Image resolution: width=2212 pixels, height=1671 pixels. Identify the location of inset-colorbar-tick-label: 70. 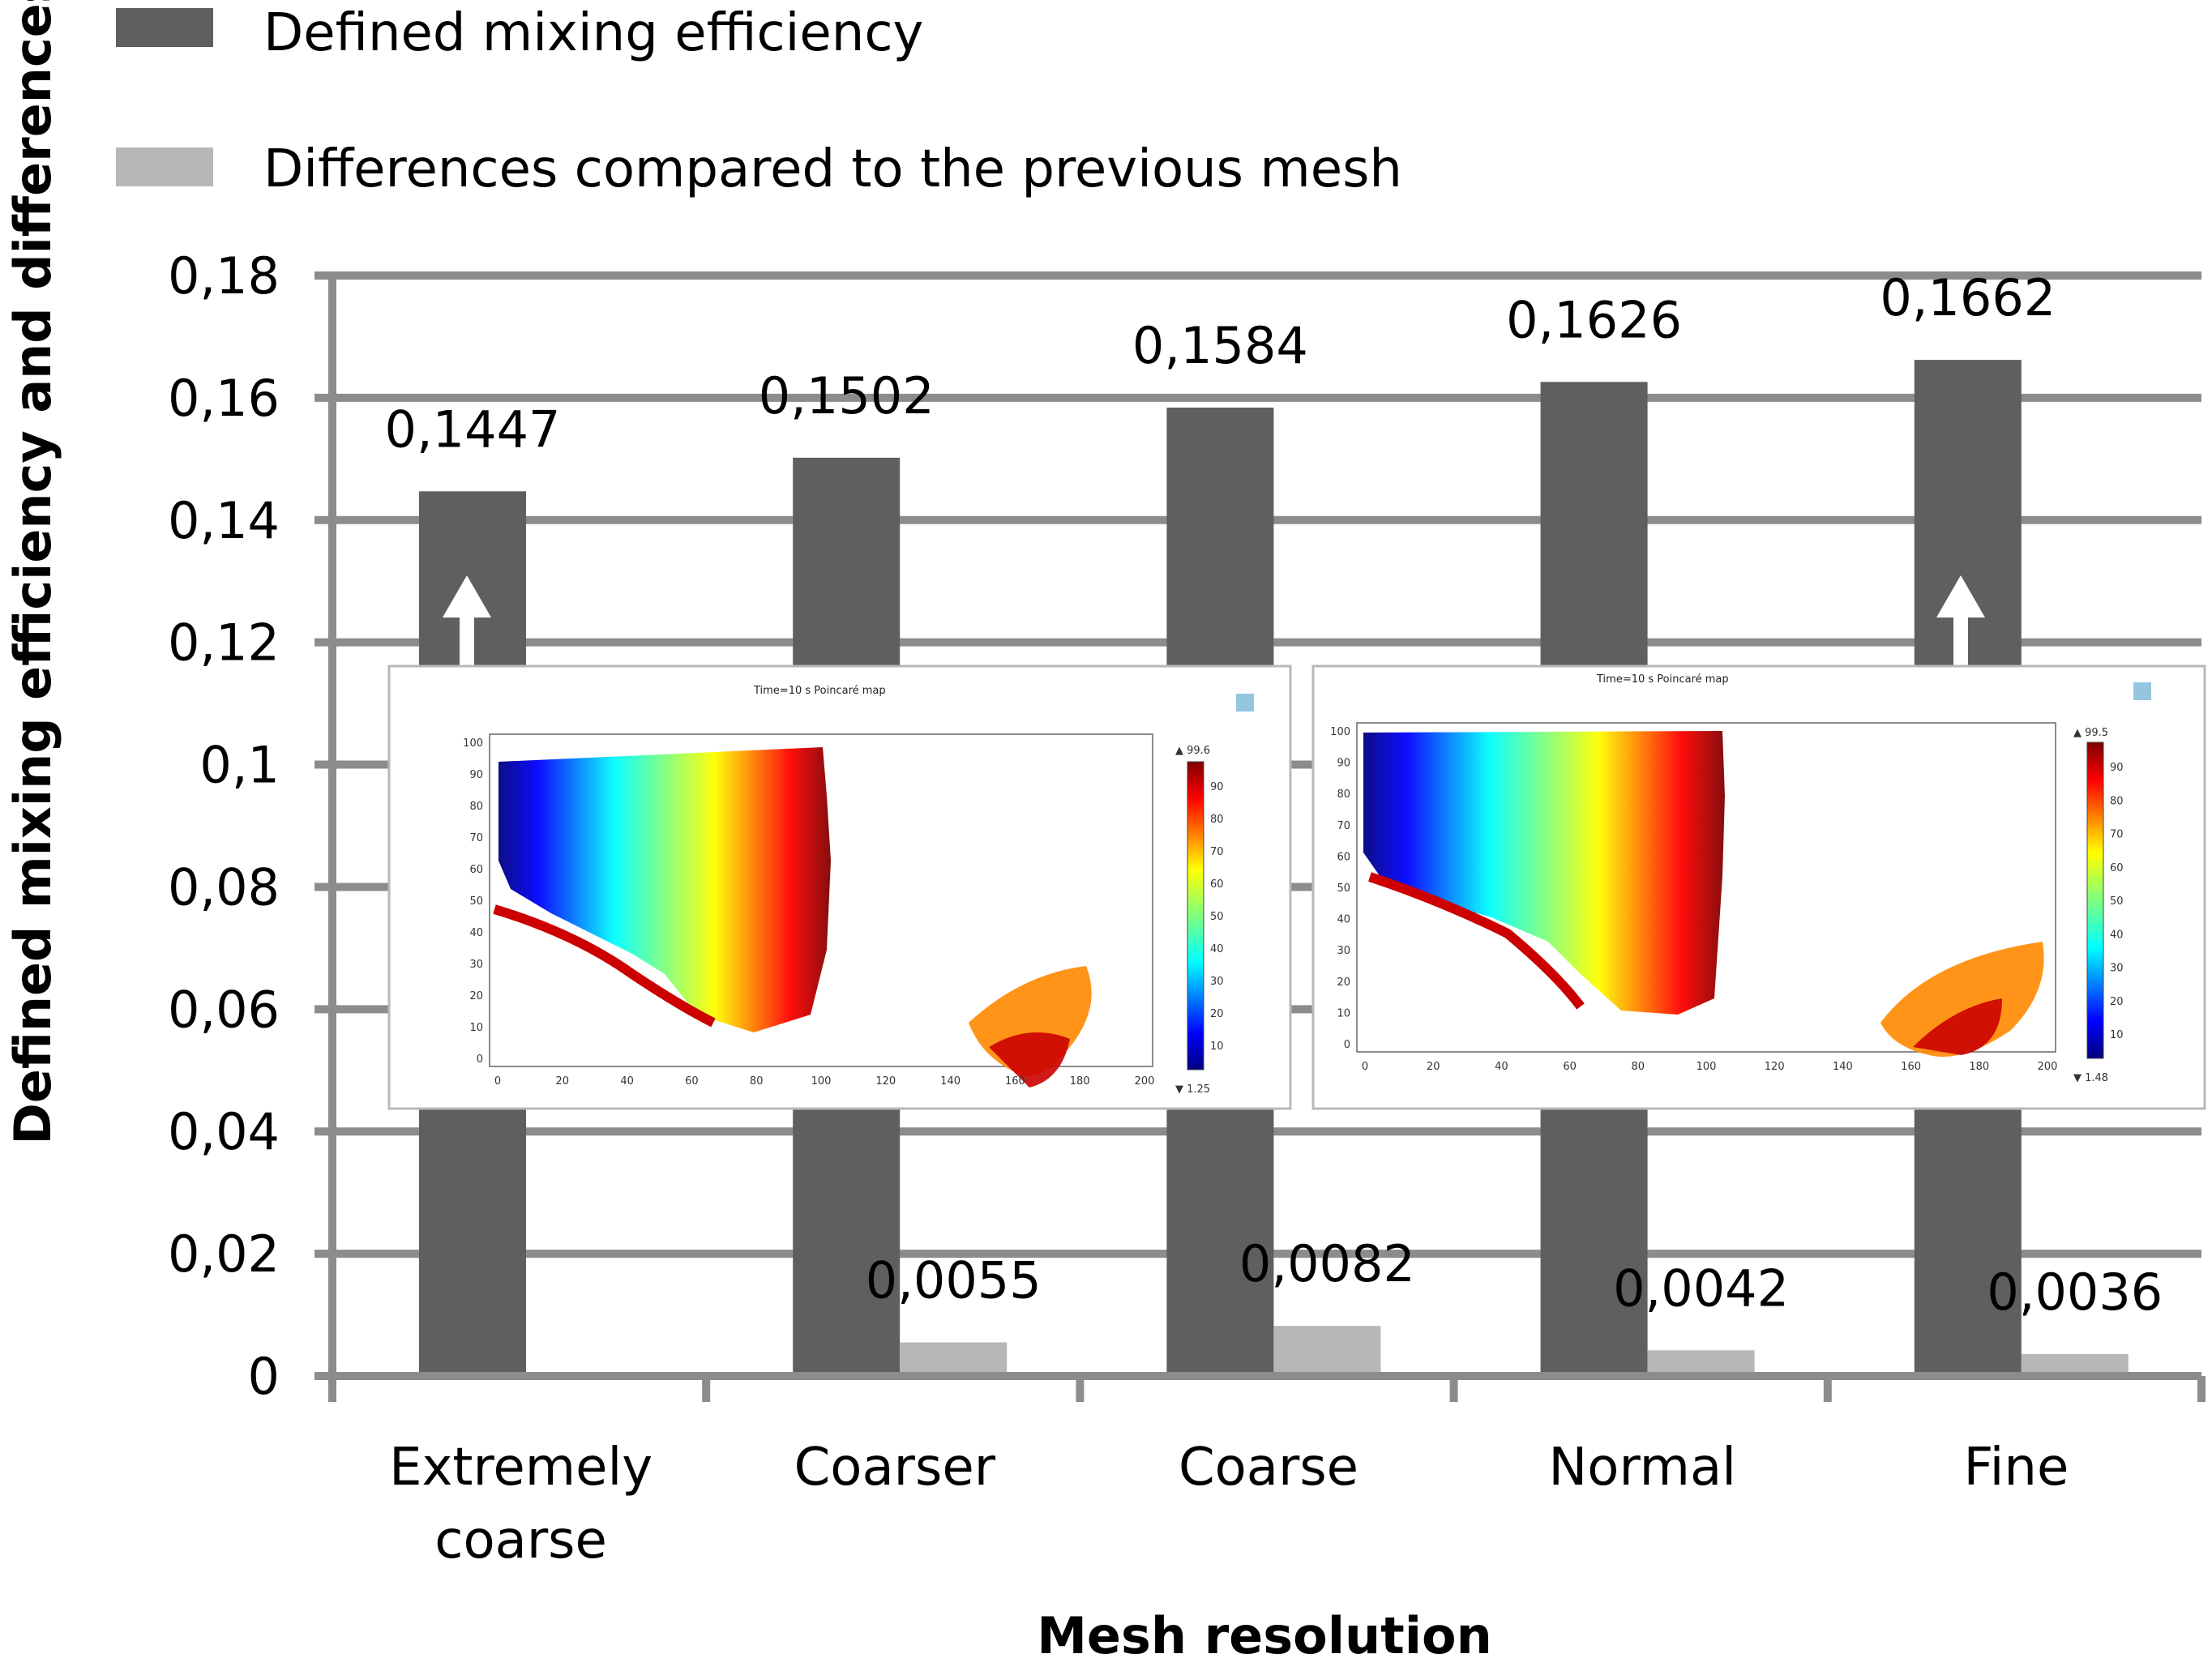
(2117, 835).